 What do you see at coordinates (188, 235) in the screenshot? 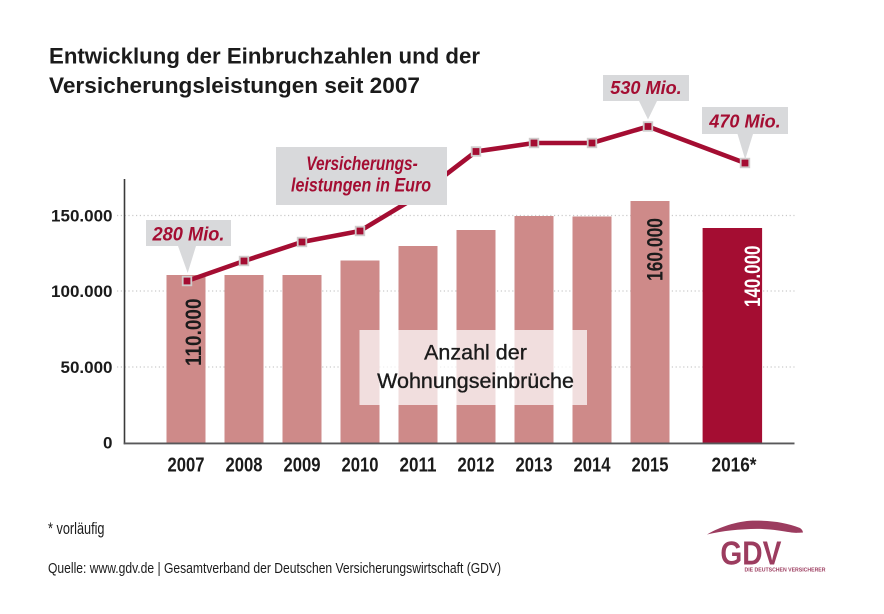
I see `svg-text: 280 Mio.` at bounding box center [188, 235].